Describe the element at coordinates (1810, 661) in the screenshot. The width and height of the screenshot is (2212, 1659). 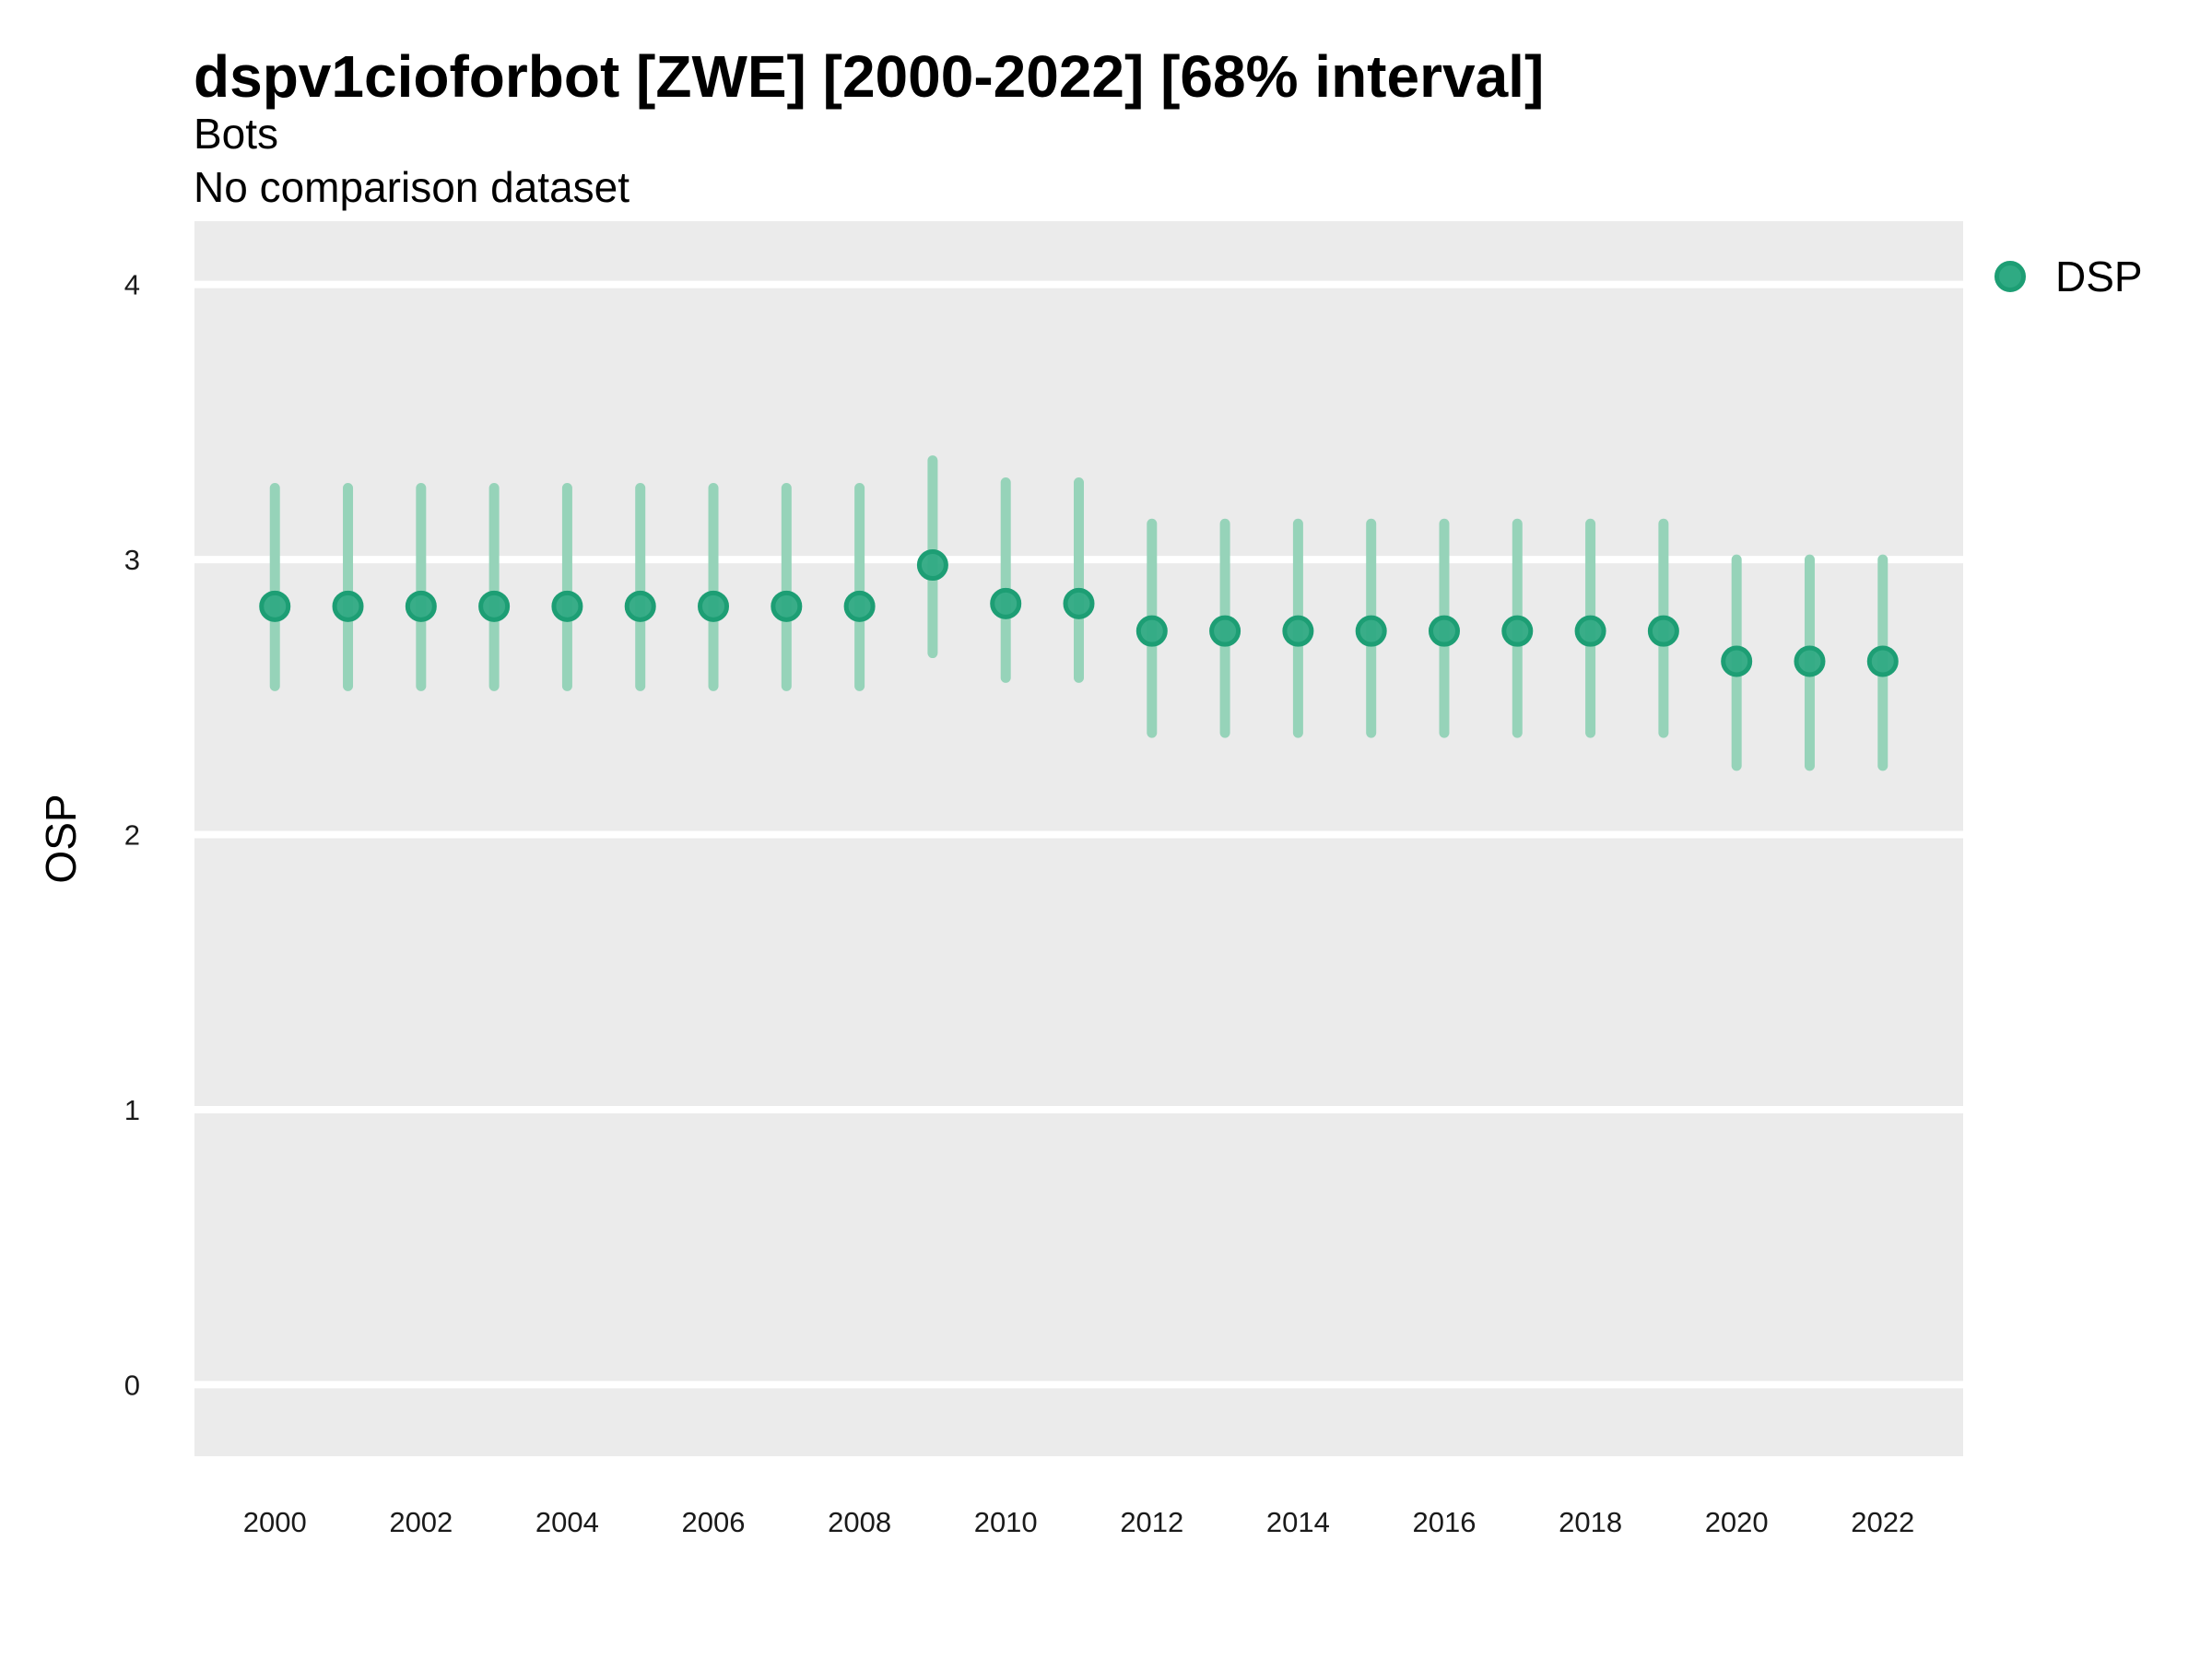
I see `data-point-2021` at that location.